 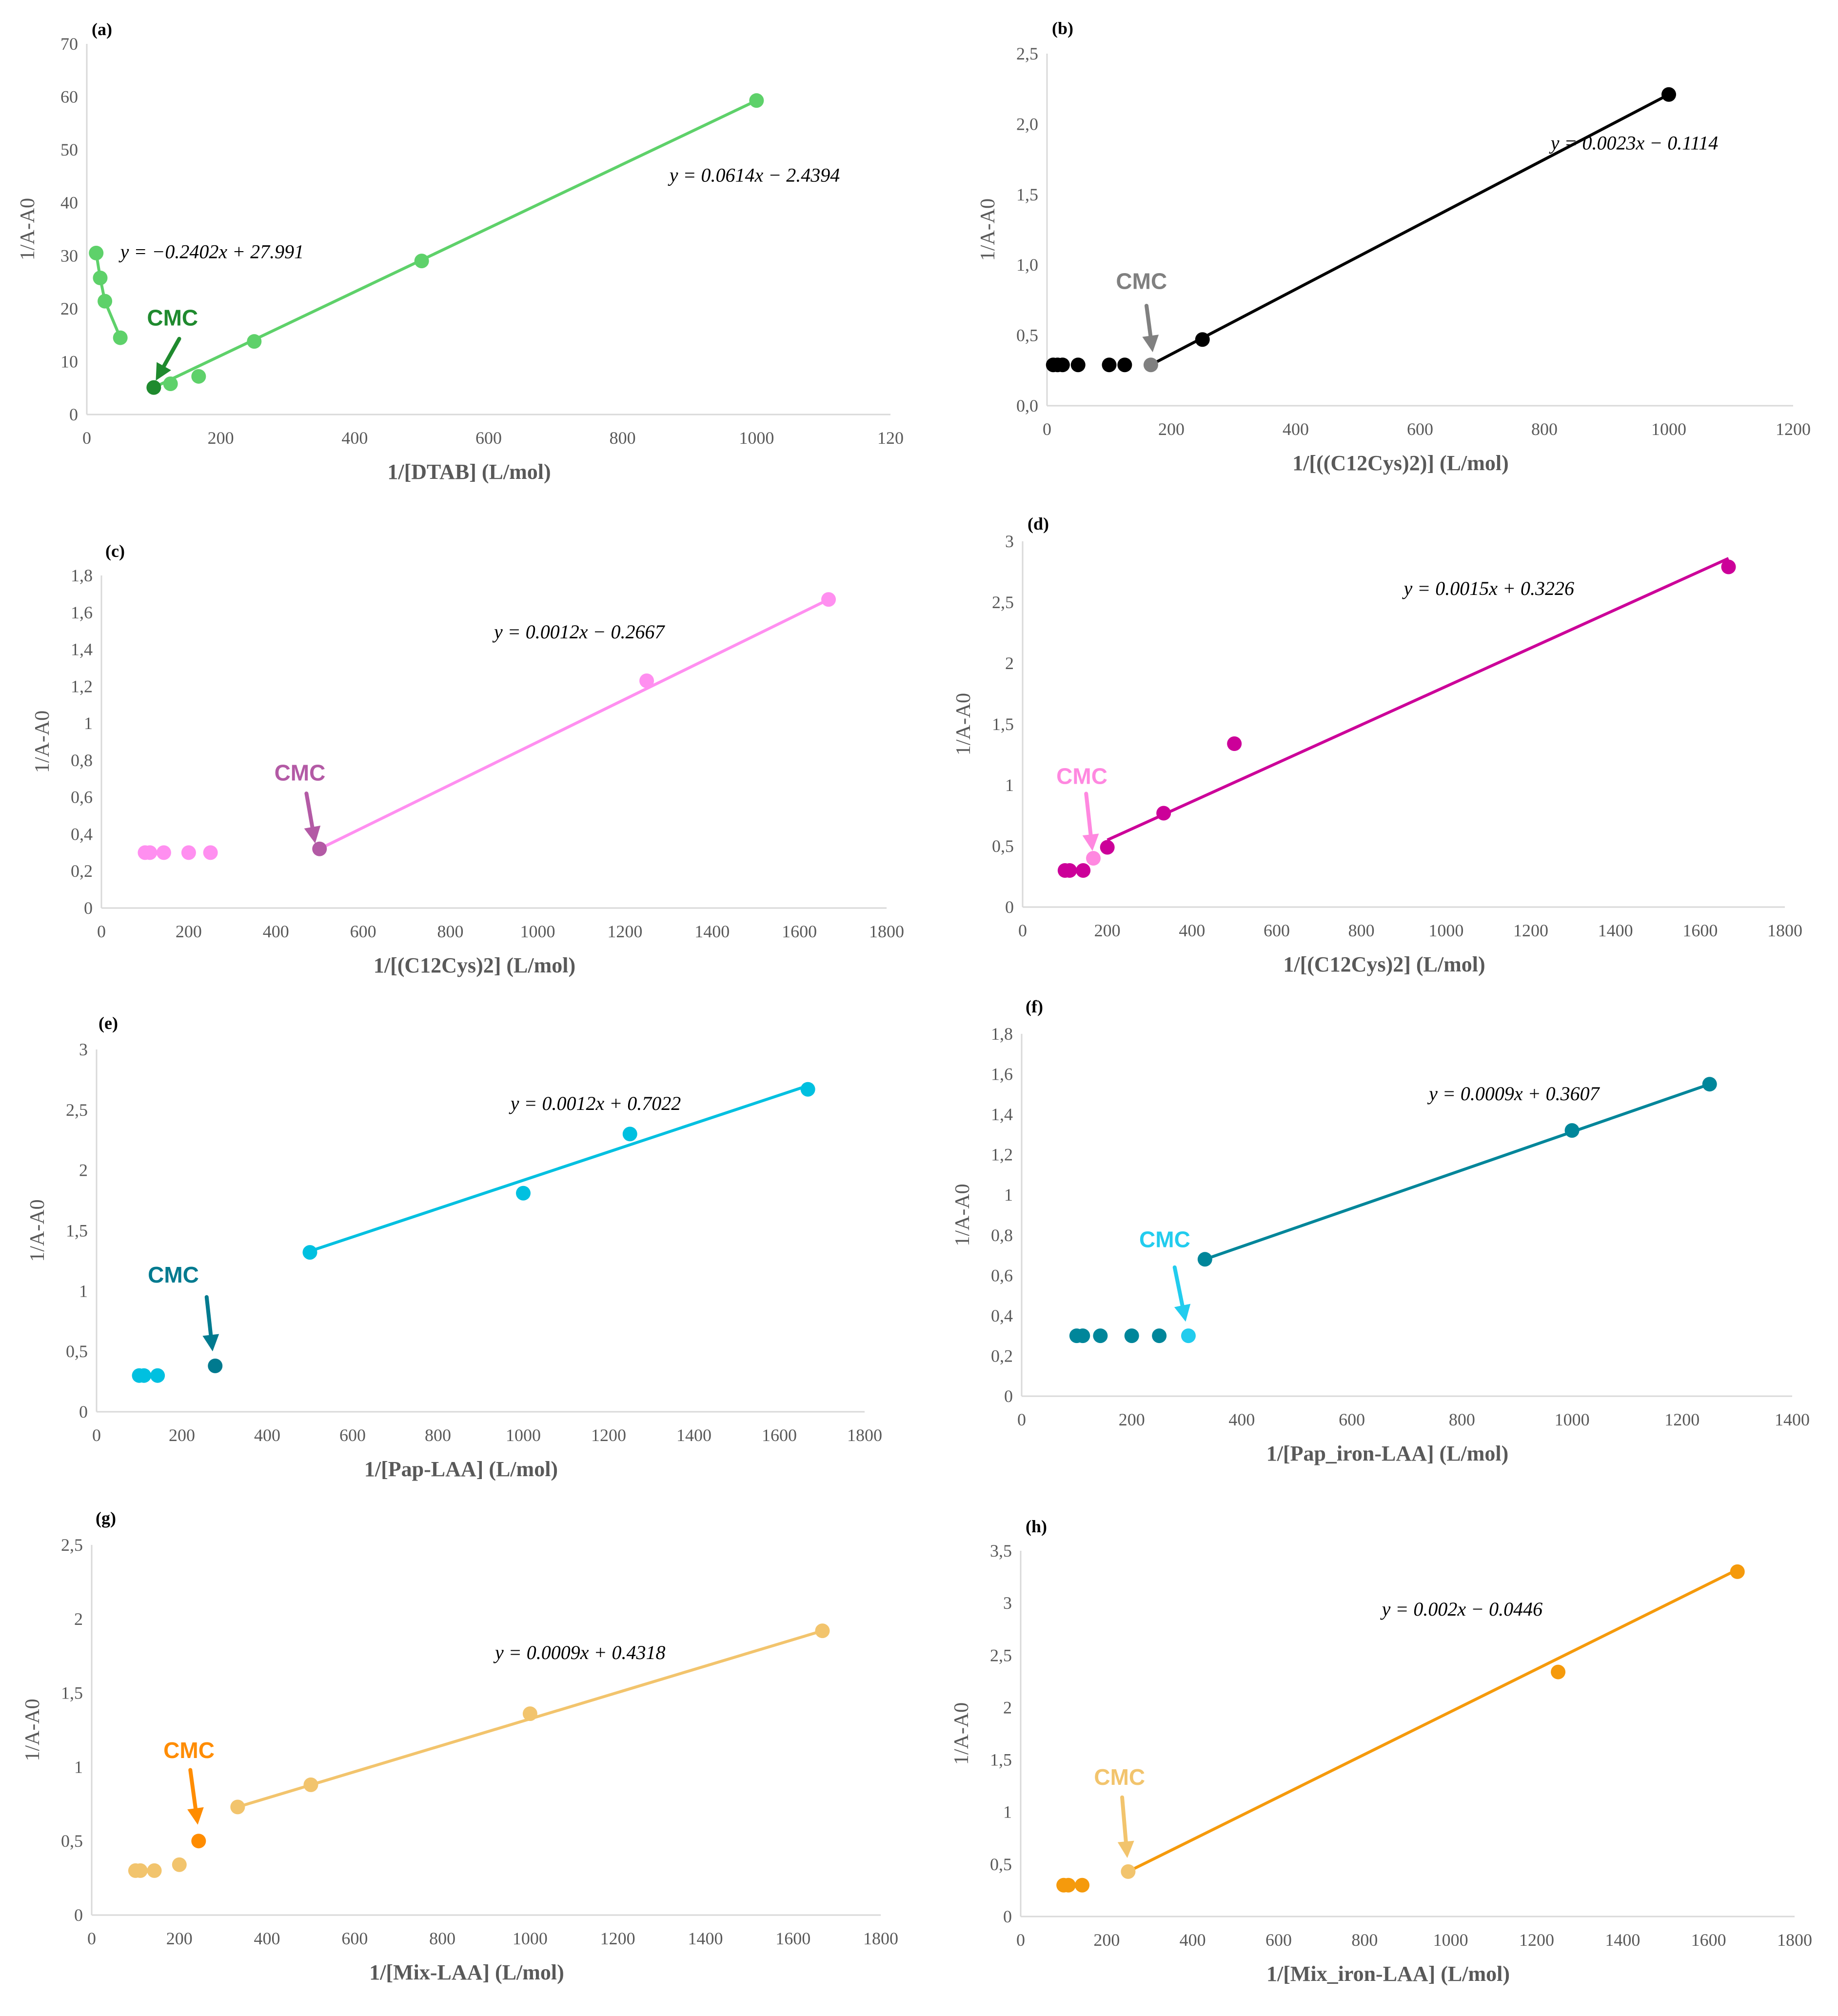 What do you see at coordinates (212, 252) in the screenshot?
I see `regression-equation: y = −0.2402x + 27.991` at bounding box center [212, 252].